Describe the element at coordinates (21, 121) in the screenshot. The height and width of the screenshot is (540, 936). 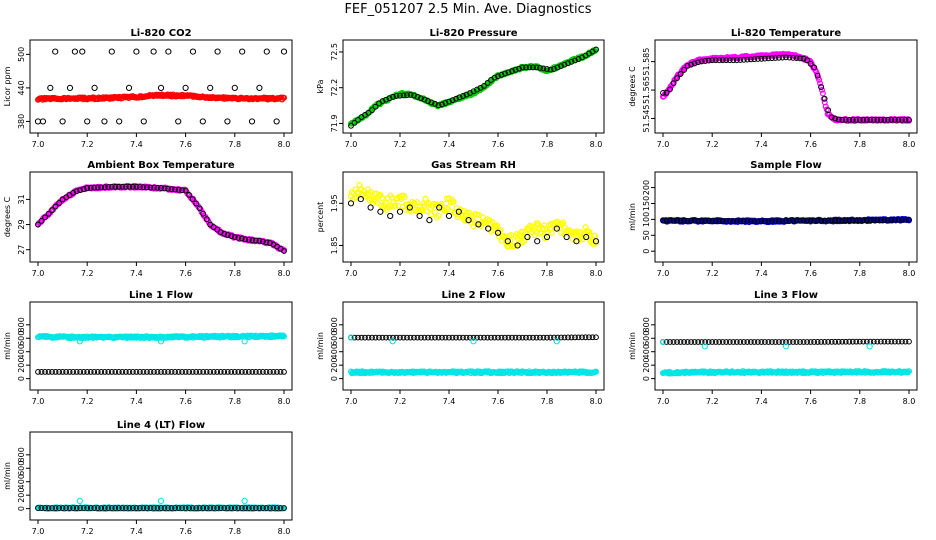
I see `y-tick-label: 380` at that location.